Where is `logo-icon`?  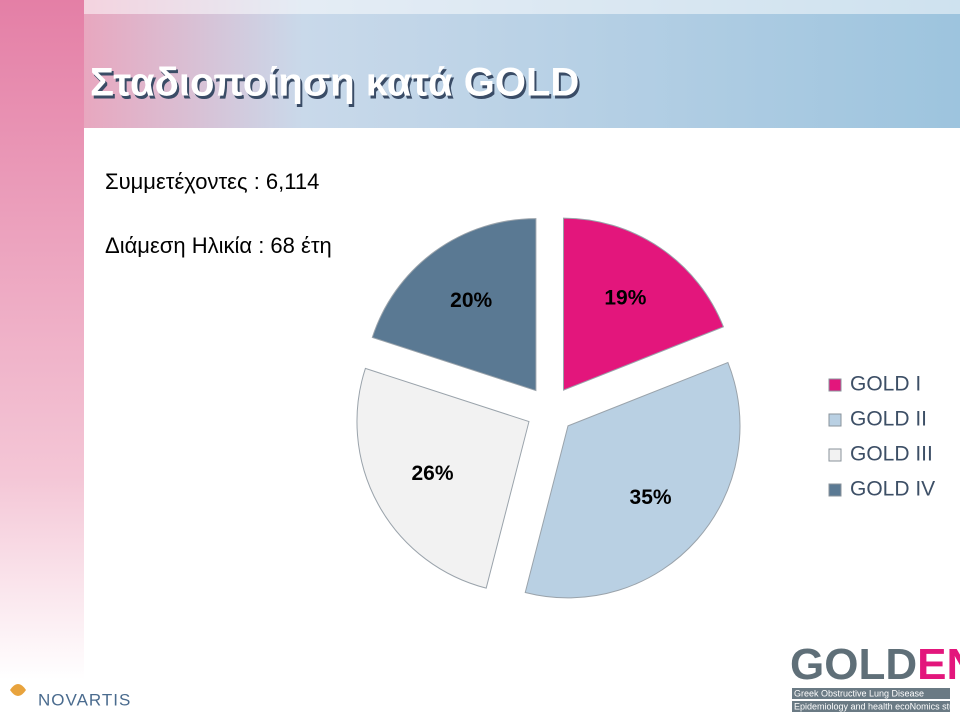 logo-icon is located at coordinates (18, 690).